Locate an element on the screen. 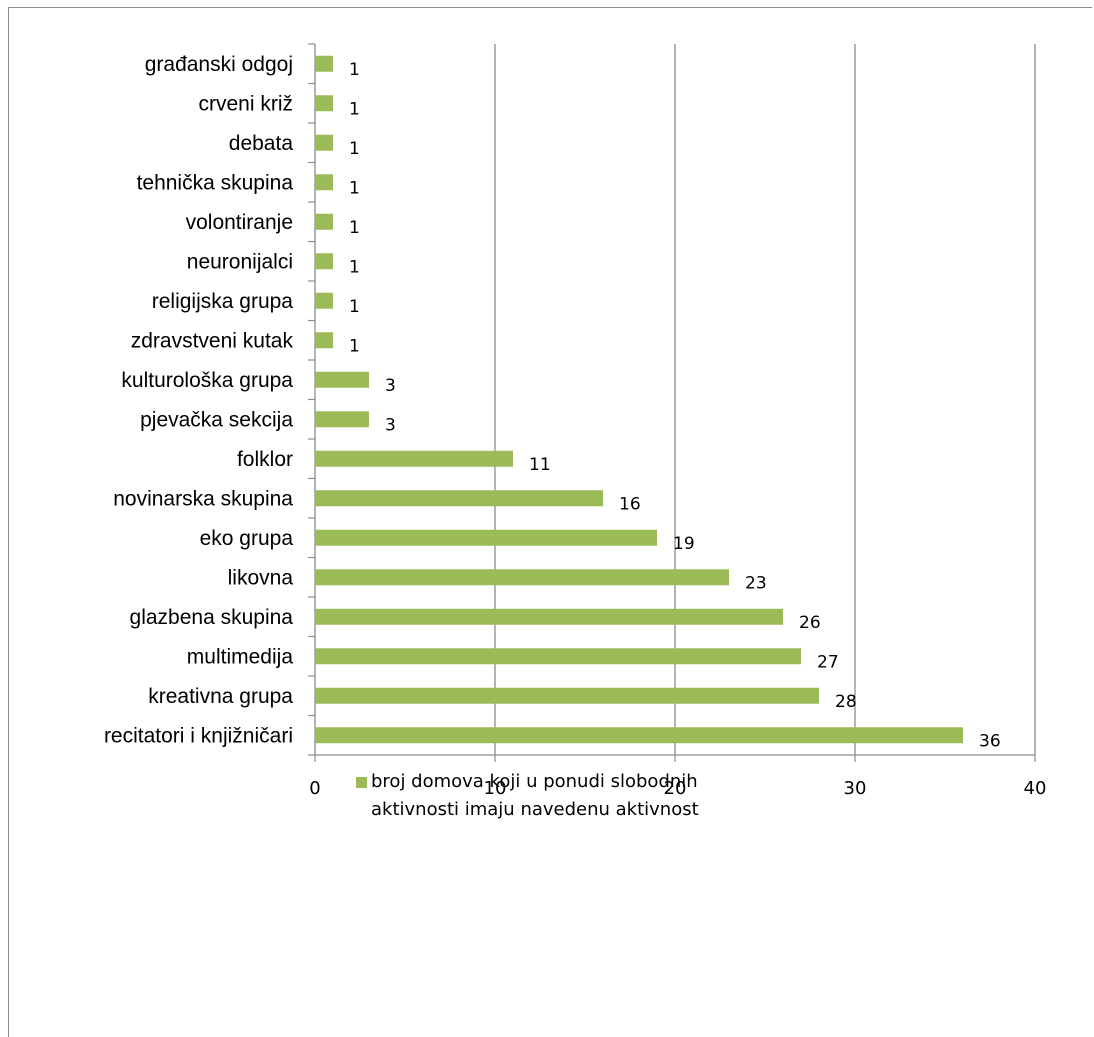 The image size is (1094, 1037). data-label-10: 11 is located at coordinates (540, 465).